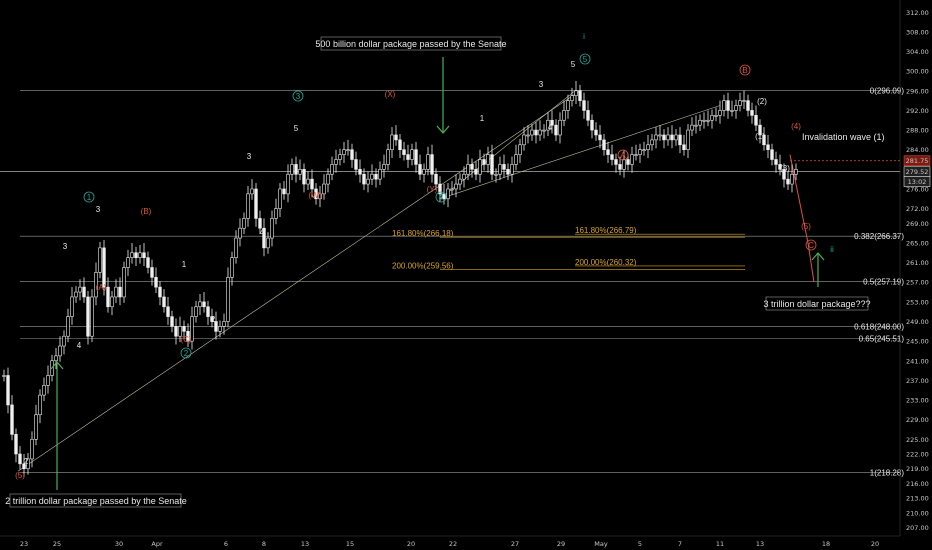 This screenshot has height=550, width=932. Describe the element at coordinates (606, 230) in the screenshot. I see `extension-label: 161.80%(266.79)` at that location.